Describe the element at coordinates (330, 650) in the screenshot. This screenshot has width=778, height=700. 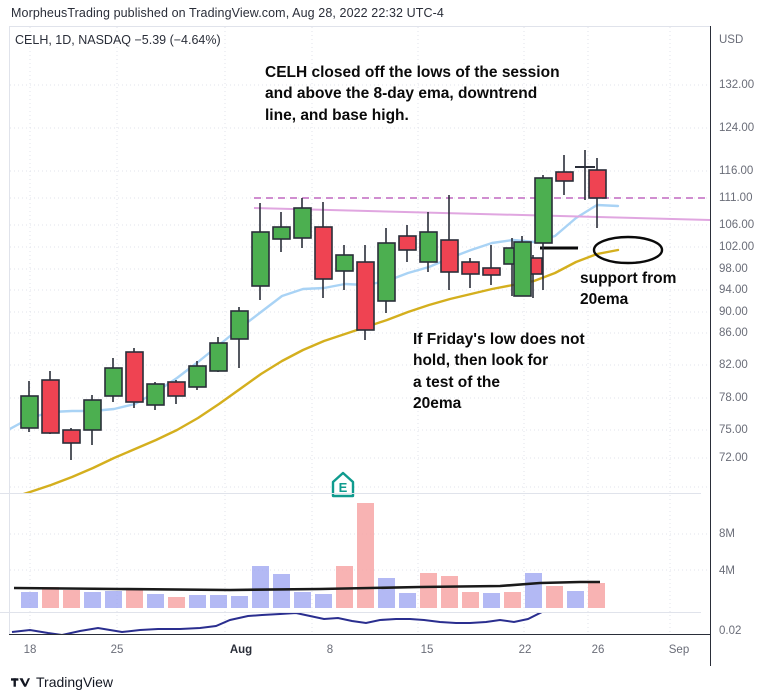
I see `time-axis-tick: 8` at that location.